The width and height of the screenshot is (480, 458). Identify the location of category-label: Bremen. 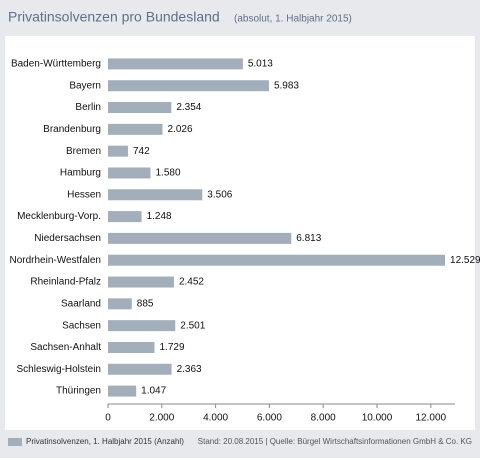
(83, 151).